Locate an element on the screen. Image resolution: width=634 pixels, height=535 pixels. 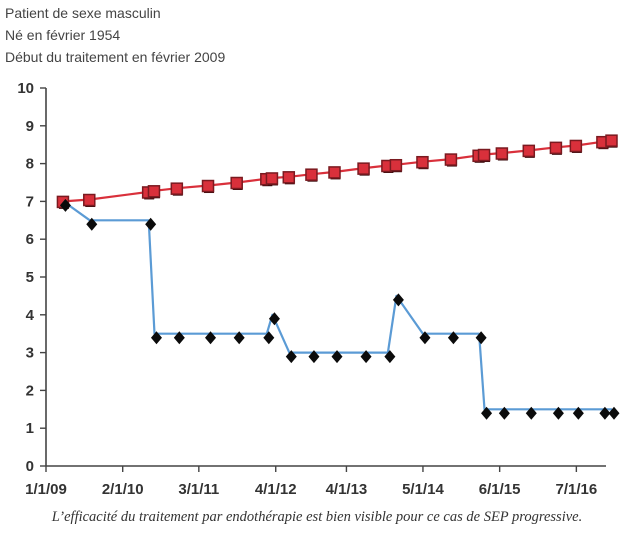
x-tick-label: 3/1/11 is located at coordinates (198, 489).